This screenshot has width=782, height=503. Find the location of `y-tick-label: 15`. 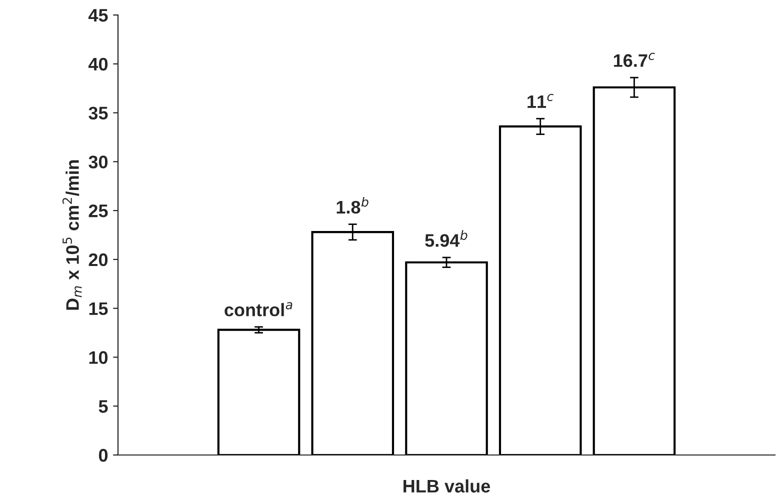

y-tick-label: 15 is located at coordinates (98, 309).